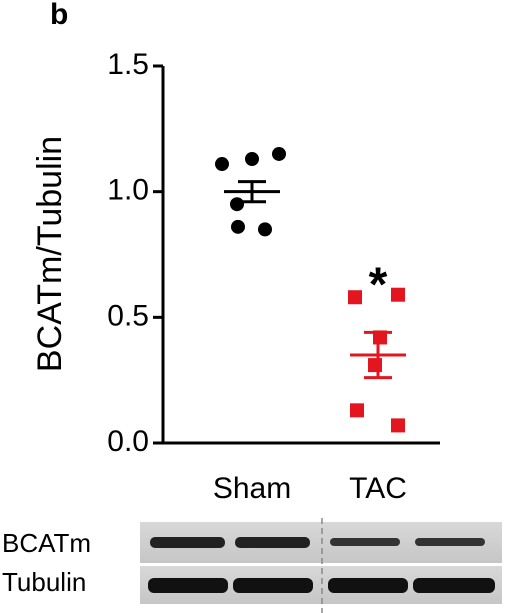 Image resolution: width=505 pixels, height=613 pixels. What do you see at coordinates (128, 441) in the screenshot?
I see `y-tick-label: 0.0` at bounding box center [128, 441].